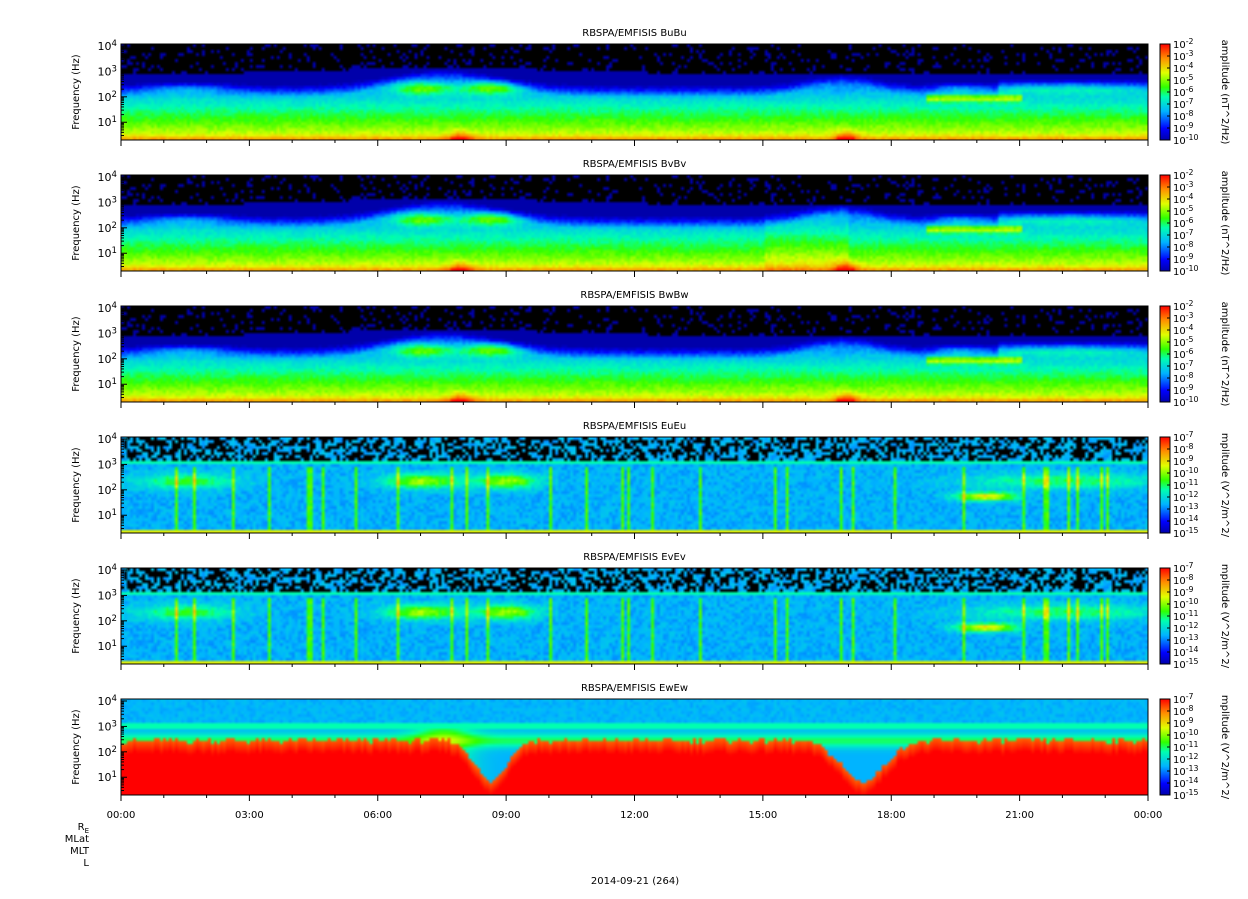  What do you see at coordinates (1186, 497) in the screenshot?
I see `colorbar-tick-label: 10⁻¹²` at bounding box center [1186, 497].